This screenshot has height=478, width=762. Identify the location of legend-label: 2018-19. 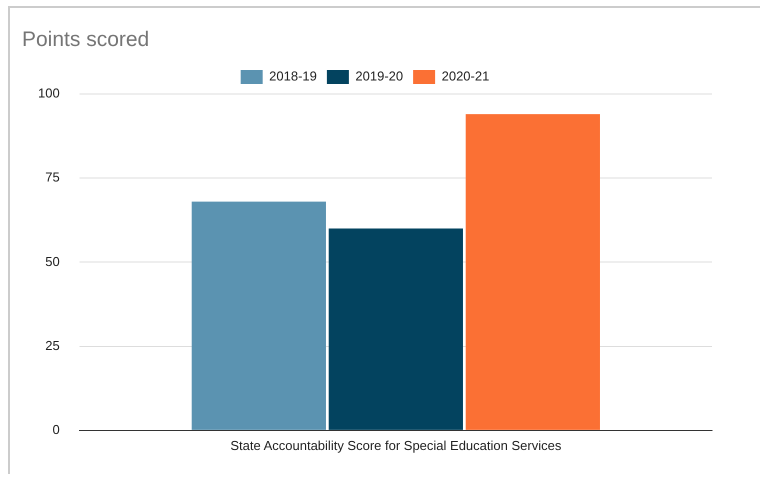
(293, 76).